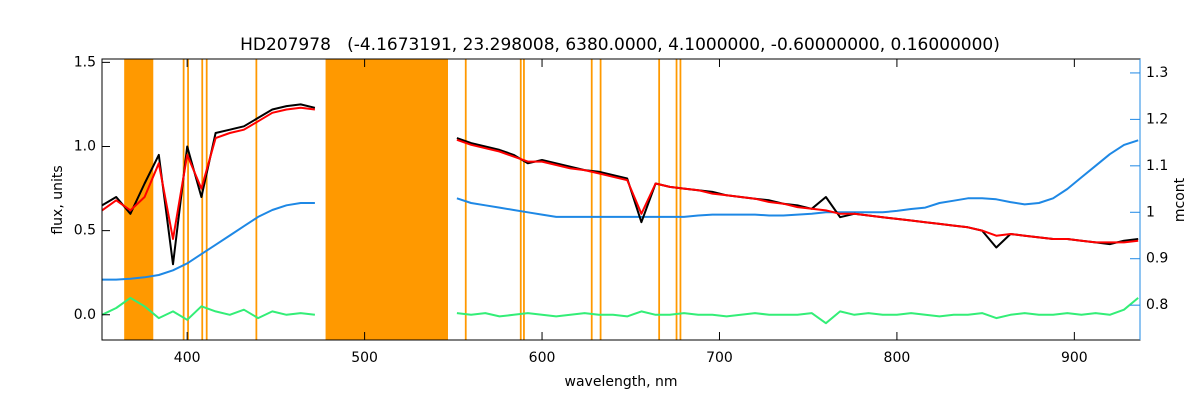 The image size is (1200, 400). I want to click on y2-tick-label: 1.3, so click(1157, 73).